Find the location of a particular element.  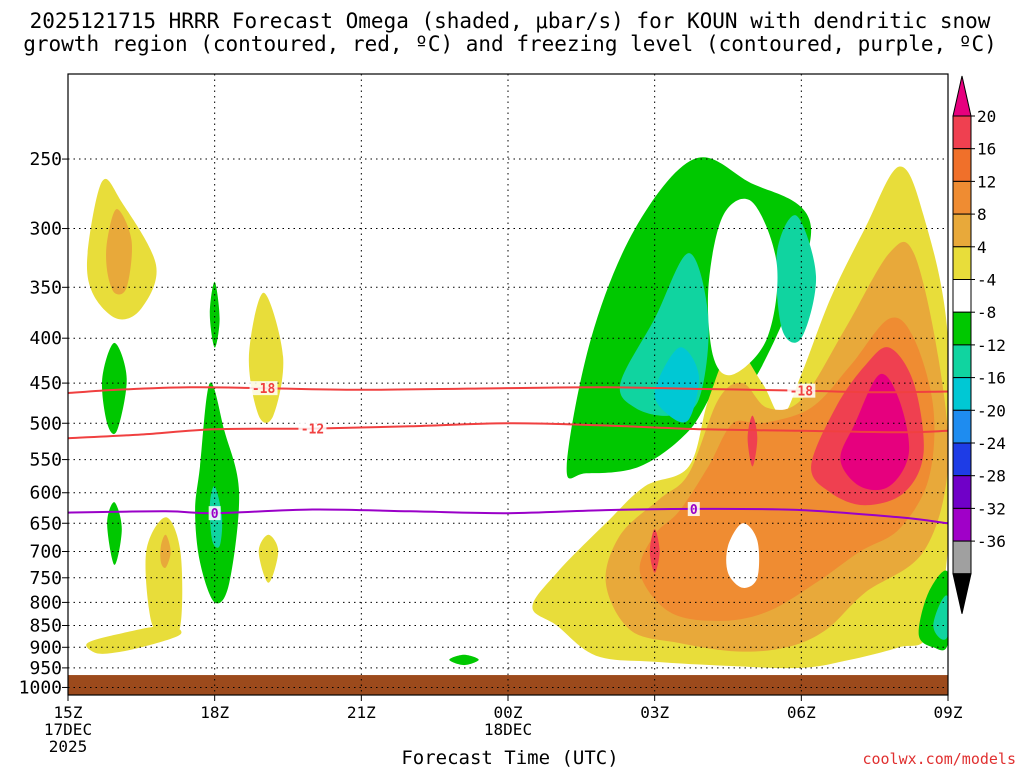

colorbar-label: 20 is located at coordinates (986, 116).